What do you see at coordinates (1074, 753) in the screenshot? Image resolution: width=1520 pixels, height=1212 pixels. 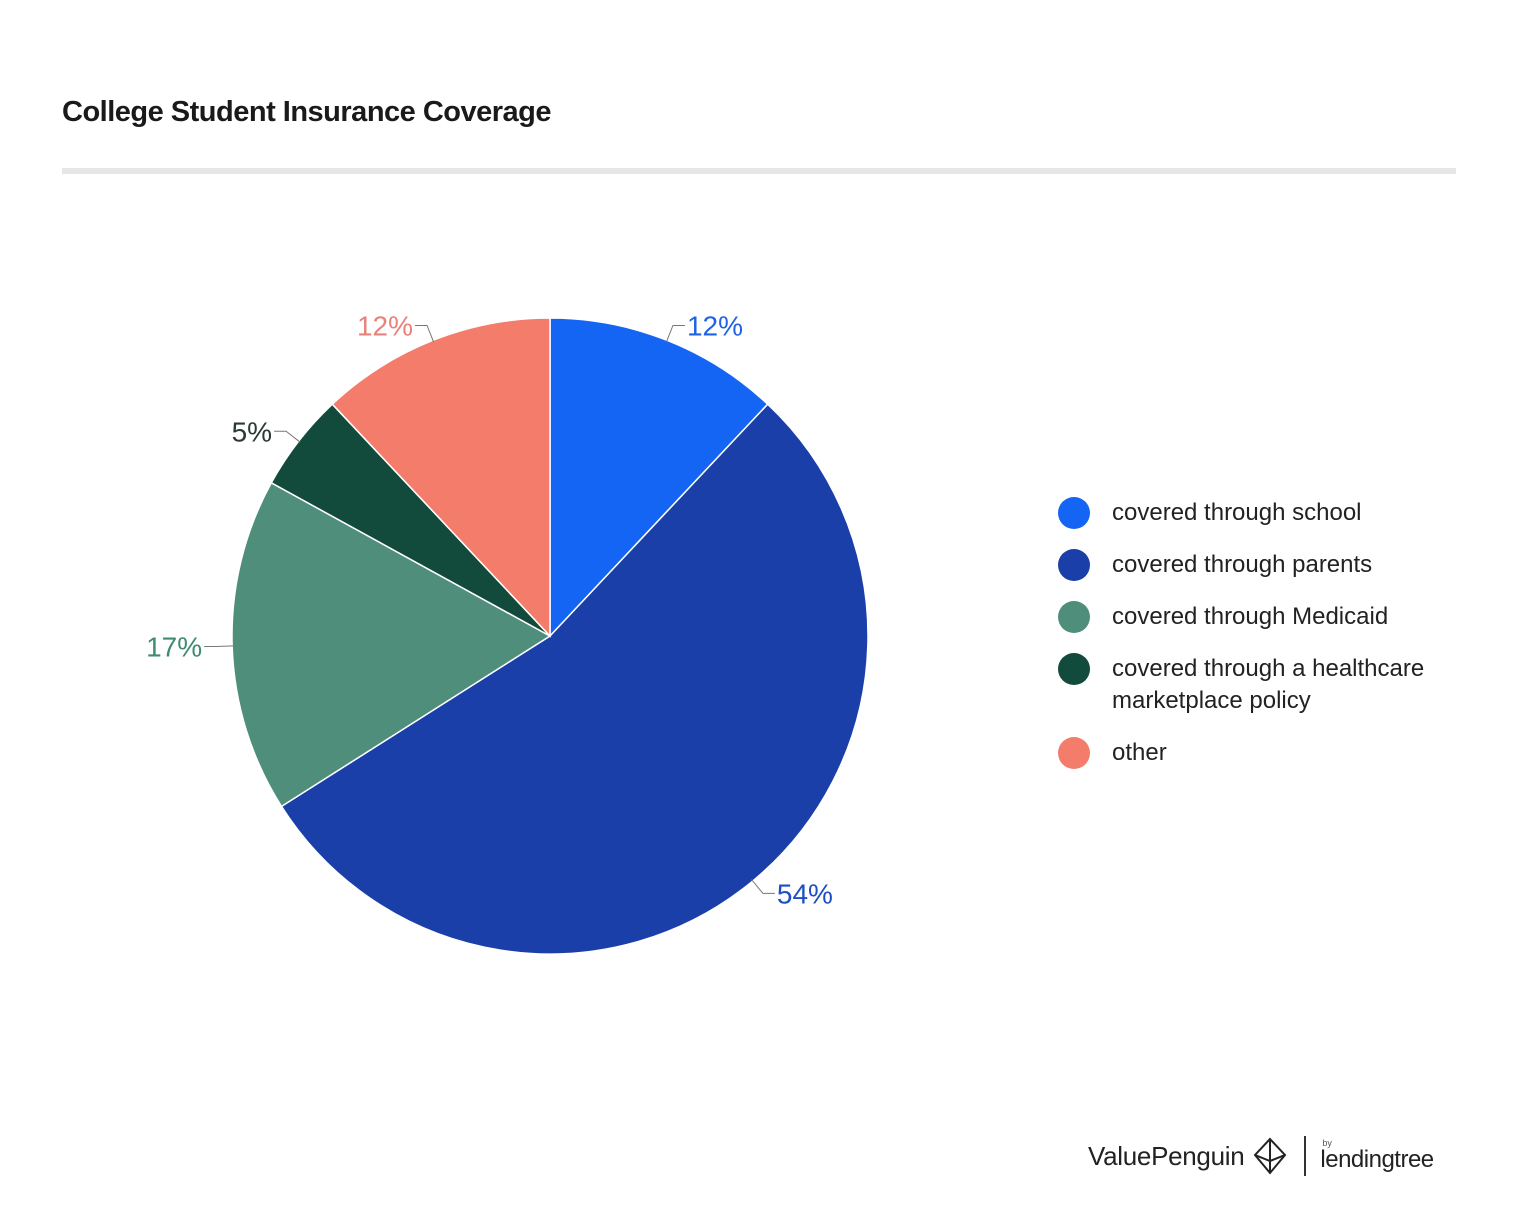 I see `legend-swatch-other` at bounding box center [1074, 753].